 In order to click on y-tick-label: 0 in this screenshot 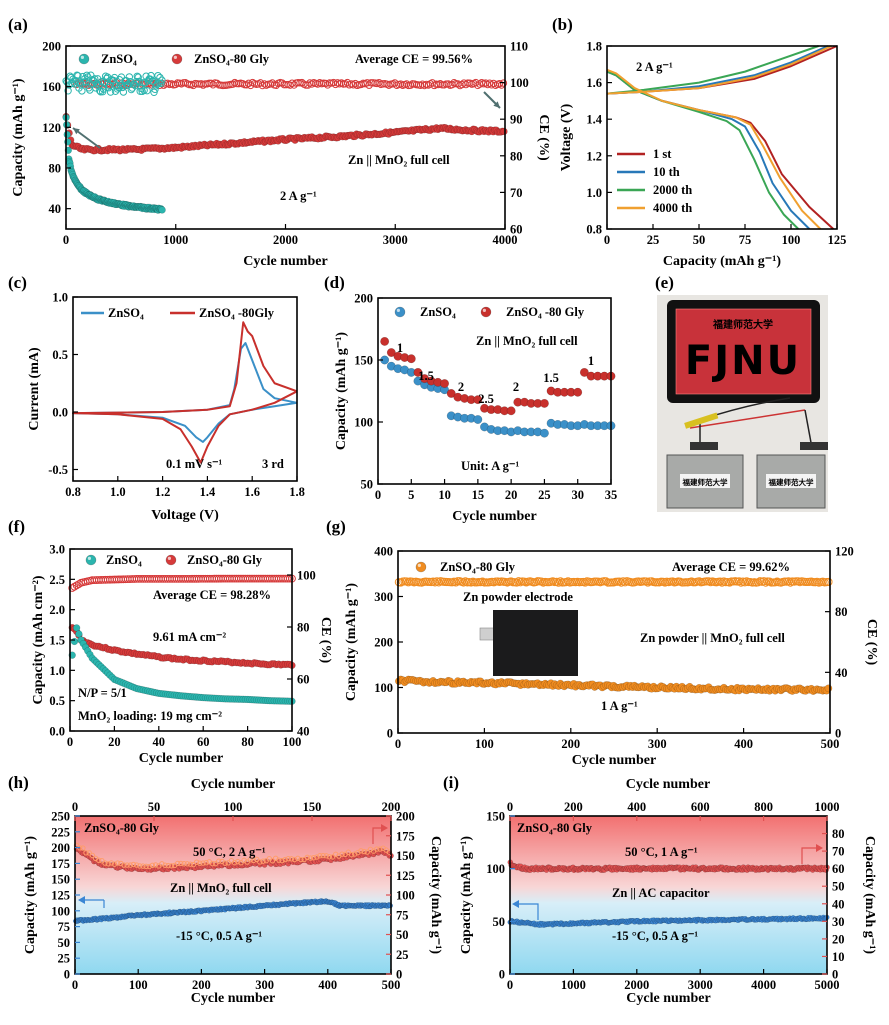, I will do `click(502, 975)`.